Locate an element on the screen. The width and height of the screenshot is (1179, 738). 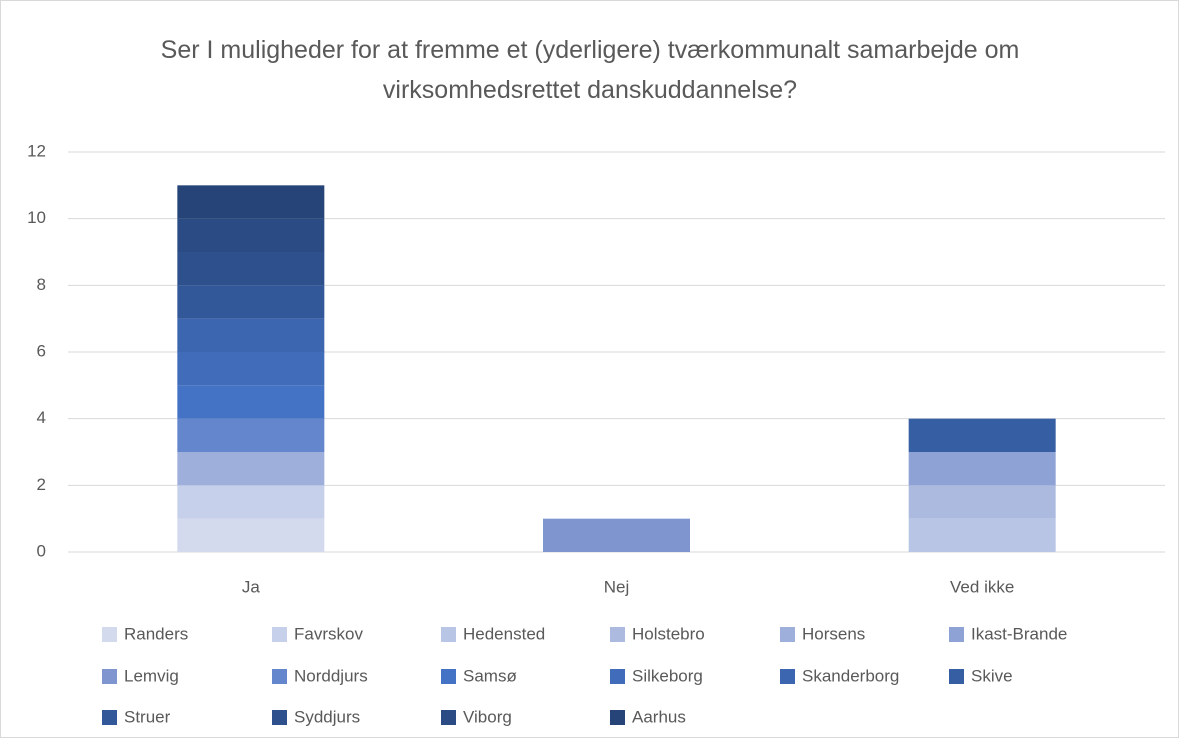
legend-label: Silkeborg is located at coordinates (667, 675).